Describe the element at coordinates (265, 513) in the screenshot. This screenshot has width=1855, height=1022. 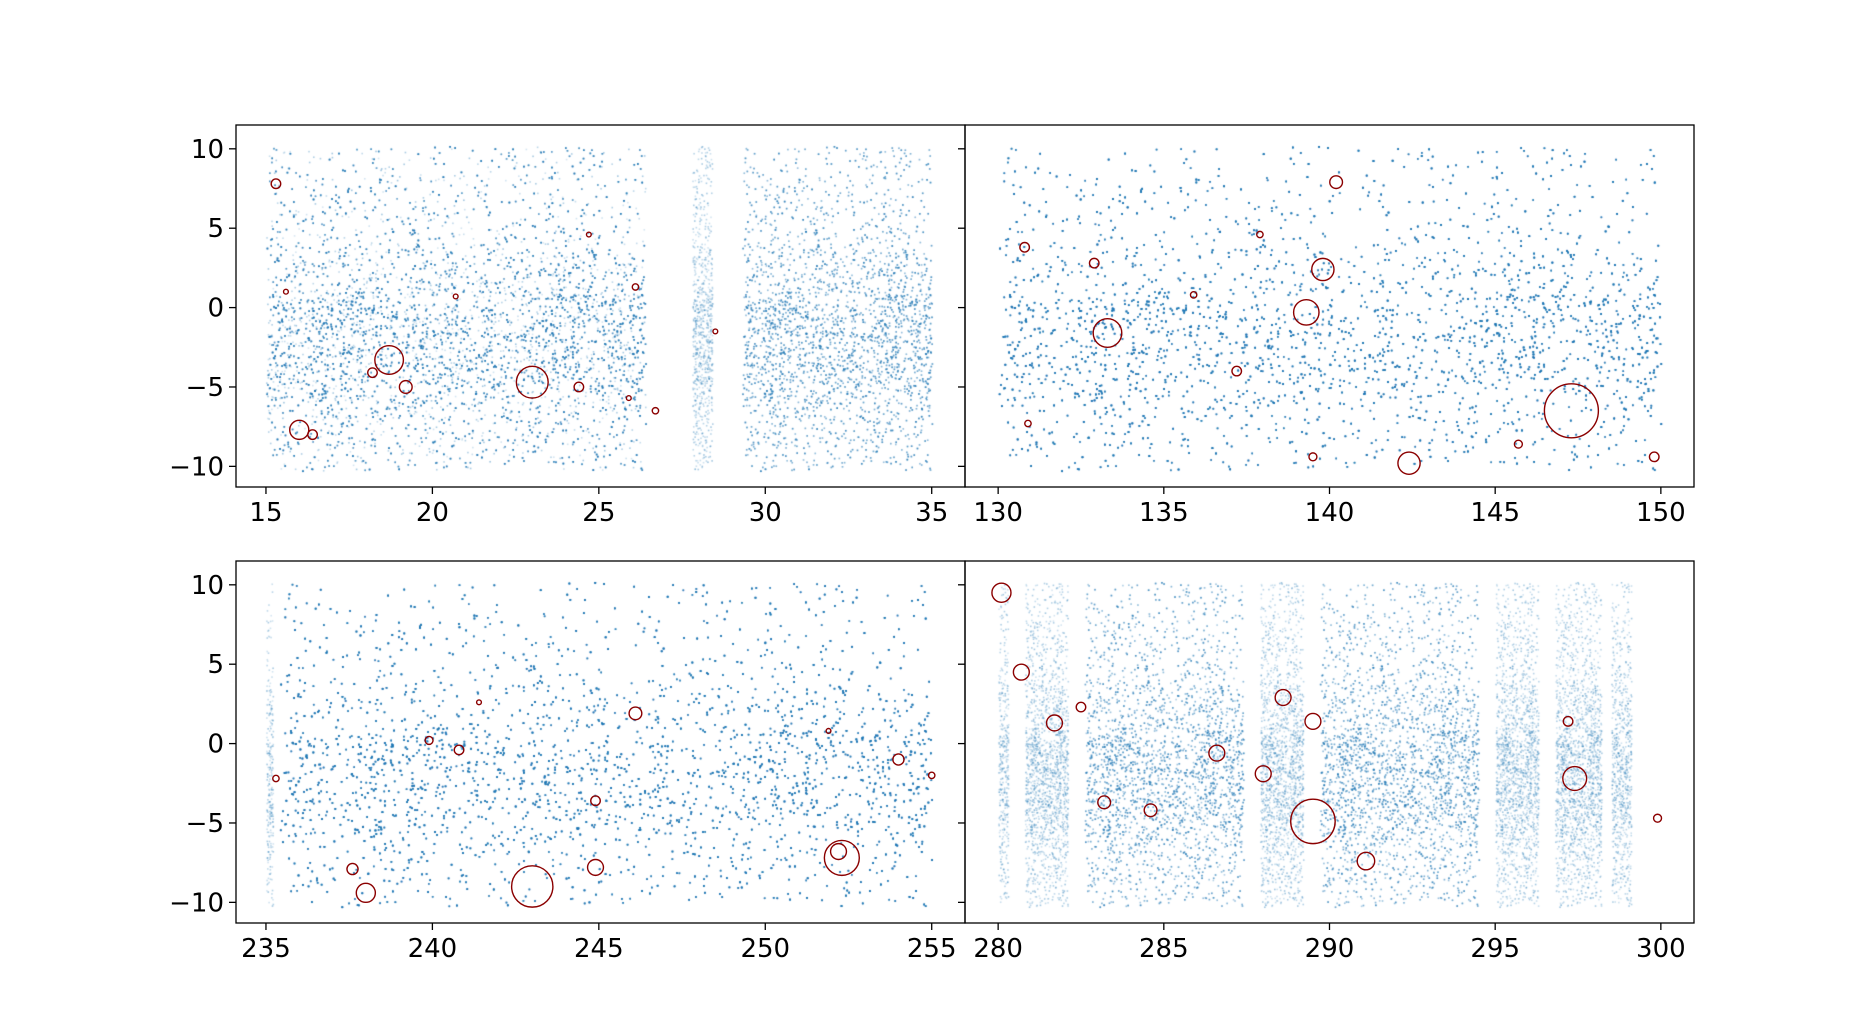
I see `x-tick-label: 15` at that location.